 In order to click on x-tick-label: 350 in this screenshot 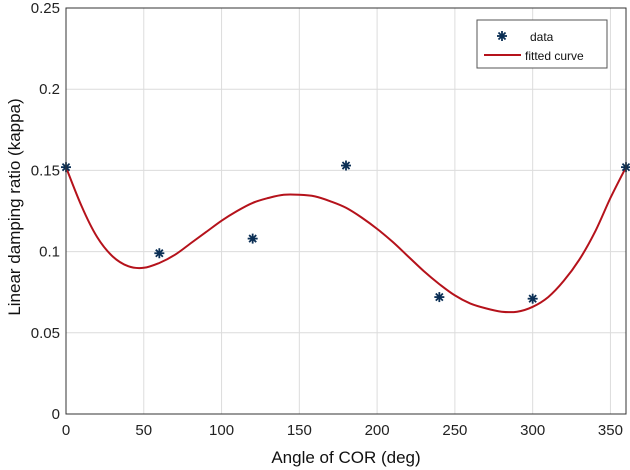, I will do `click(610, 430)`.